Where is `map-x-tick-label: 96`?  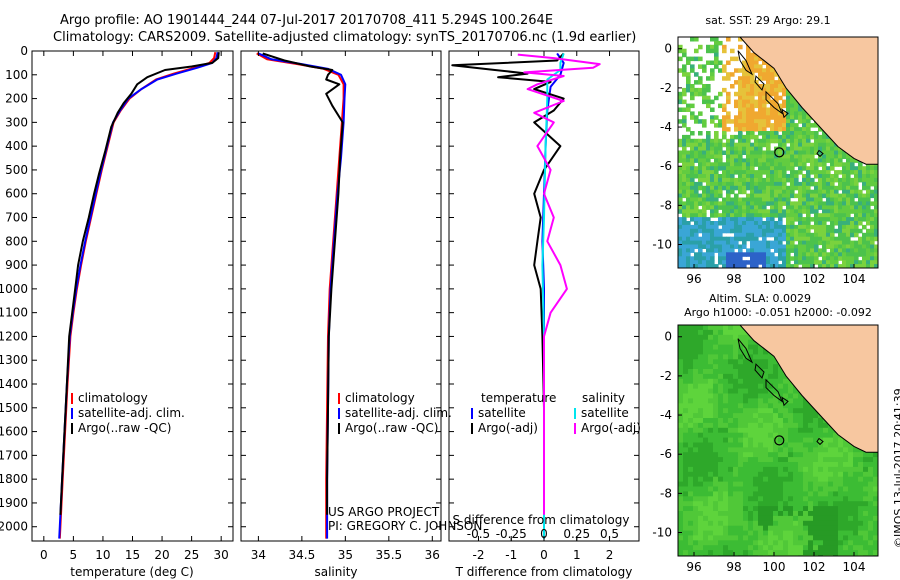
map-x-tick-label: 96 is located at coordinates (693, 279).